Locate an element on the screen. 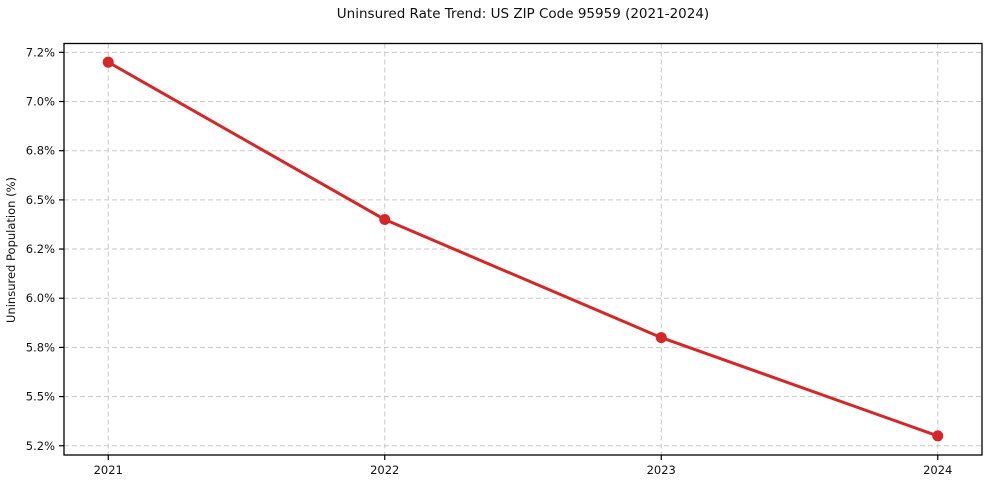 This screenshot has width=989, height=490. x-tick-label: 2023 is located at coordinates (661, 470).